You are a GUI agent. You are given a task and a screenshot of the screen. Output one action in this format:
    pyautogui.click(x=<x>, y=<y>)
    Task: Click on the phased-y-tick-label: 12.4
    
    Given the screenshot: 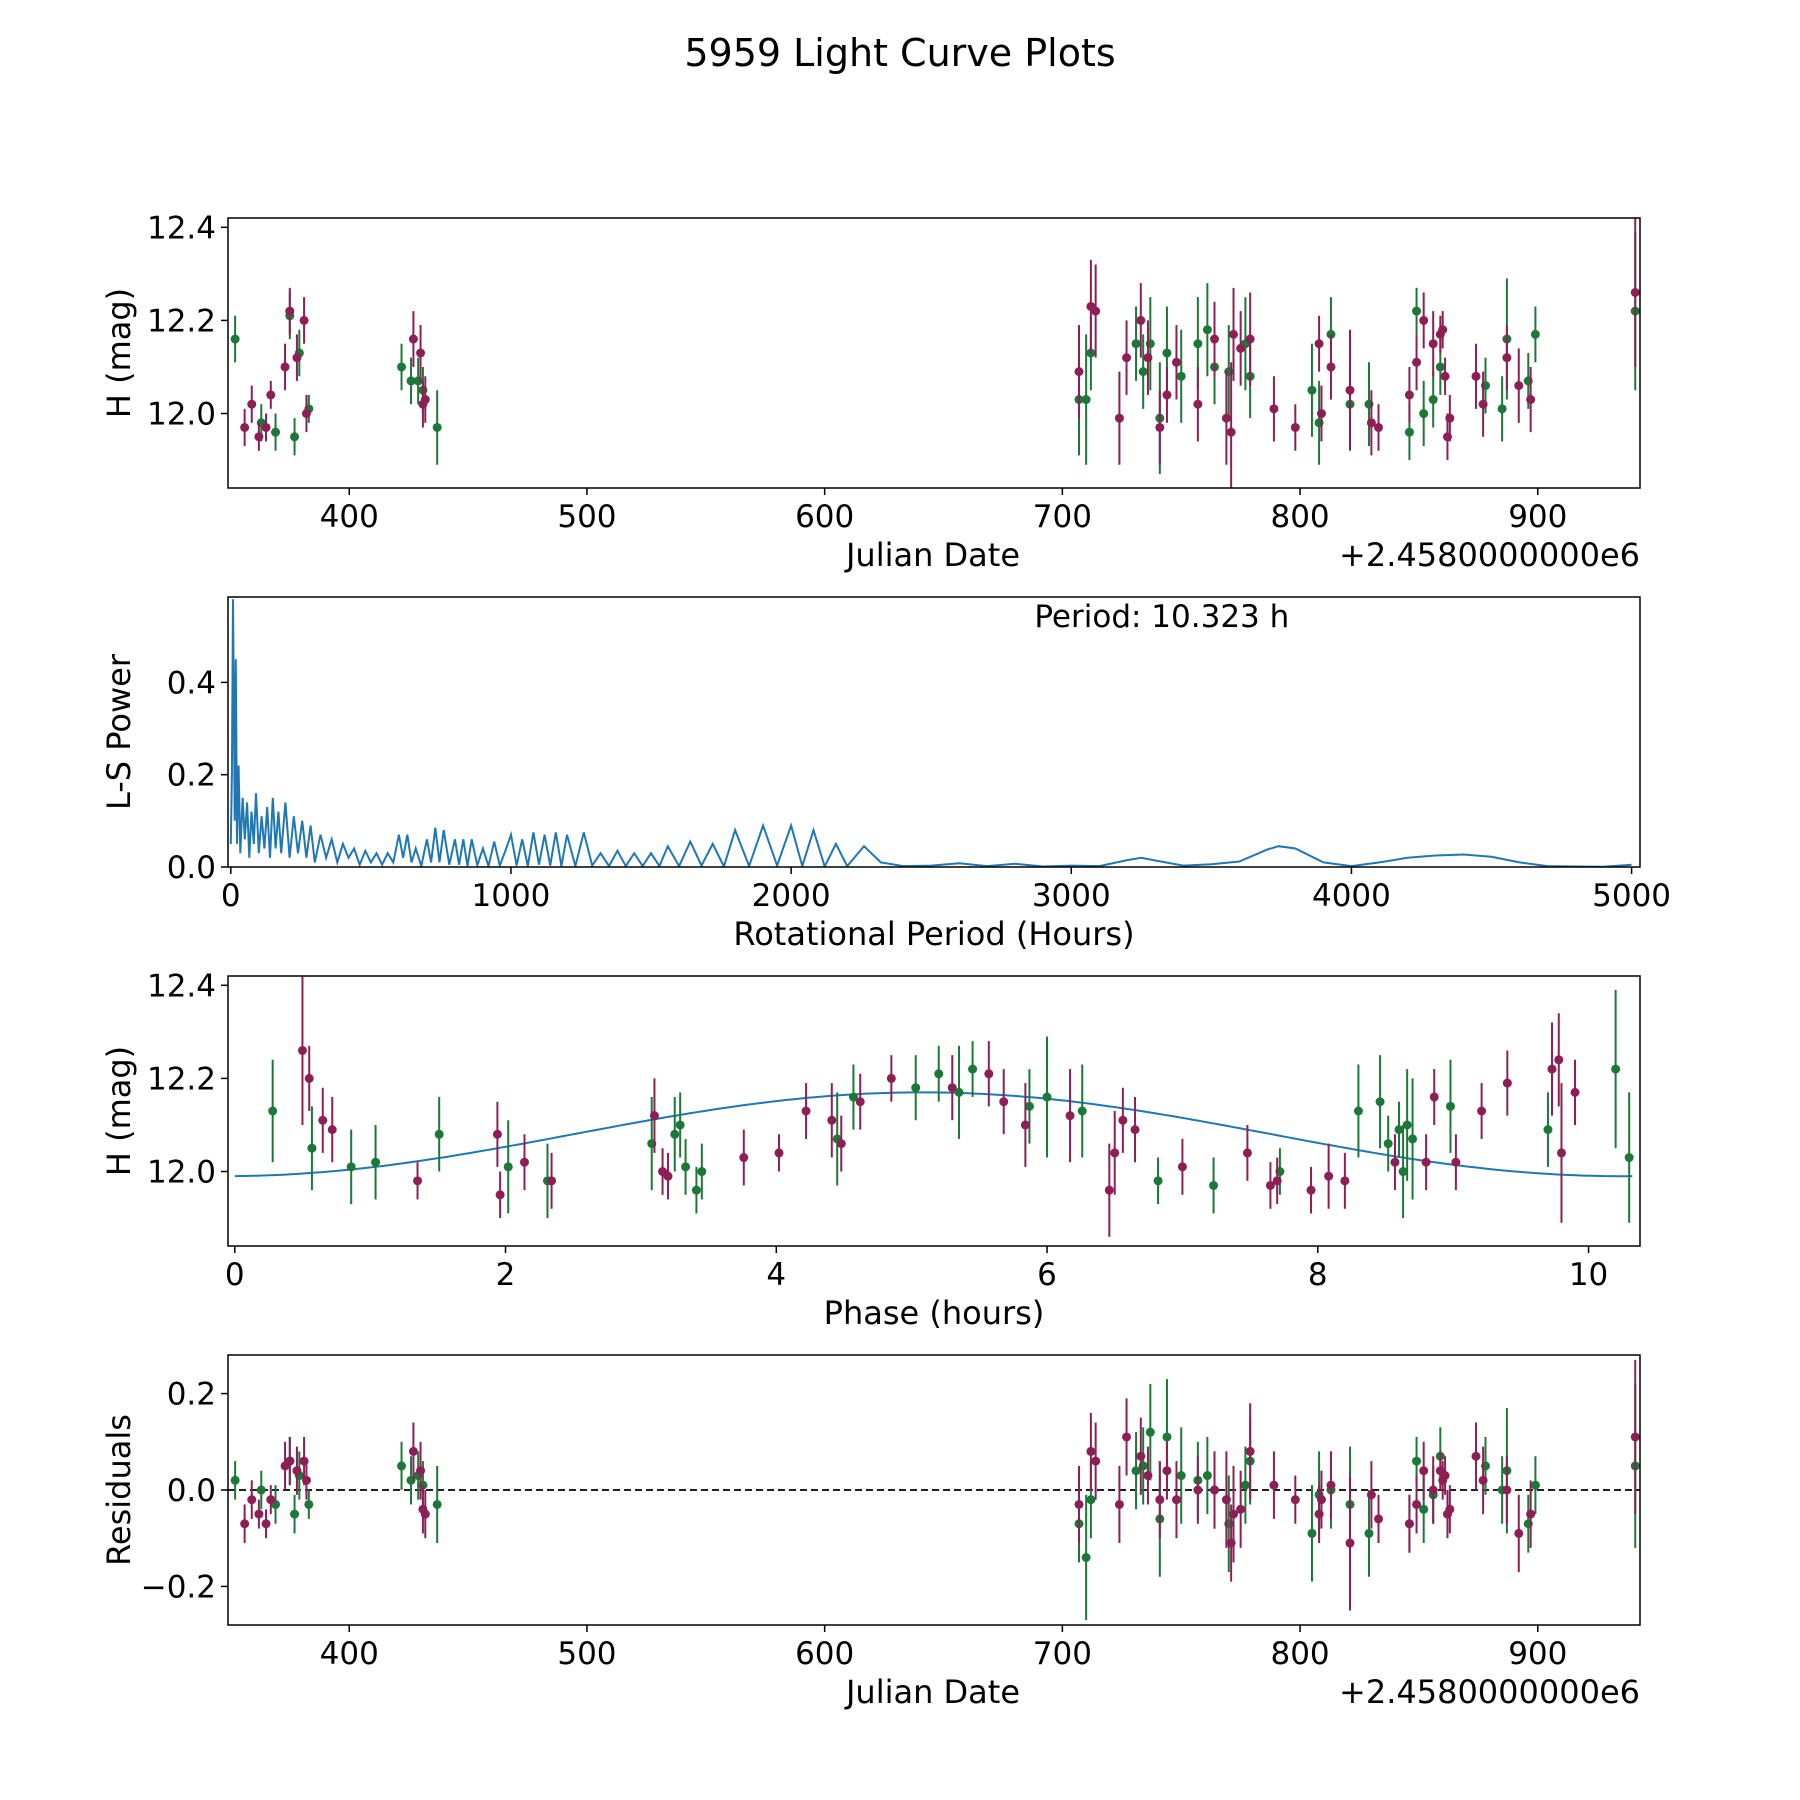 What is the action you would take?
    pyautogui.click(x=181, y=986)
    